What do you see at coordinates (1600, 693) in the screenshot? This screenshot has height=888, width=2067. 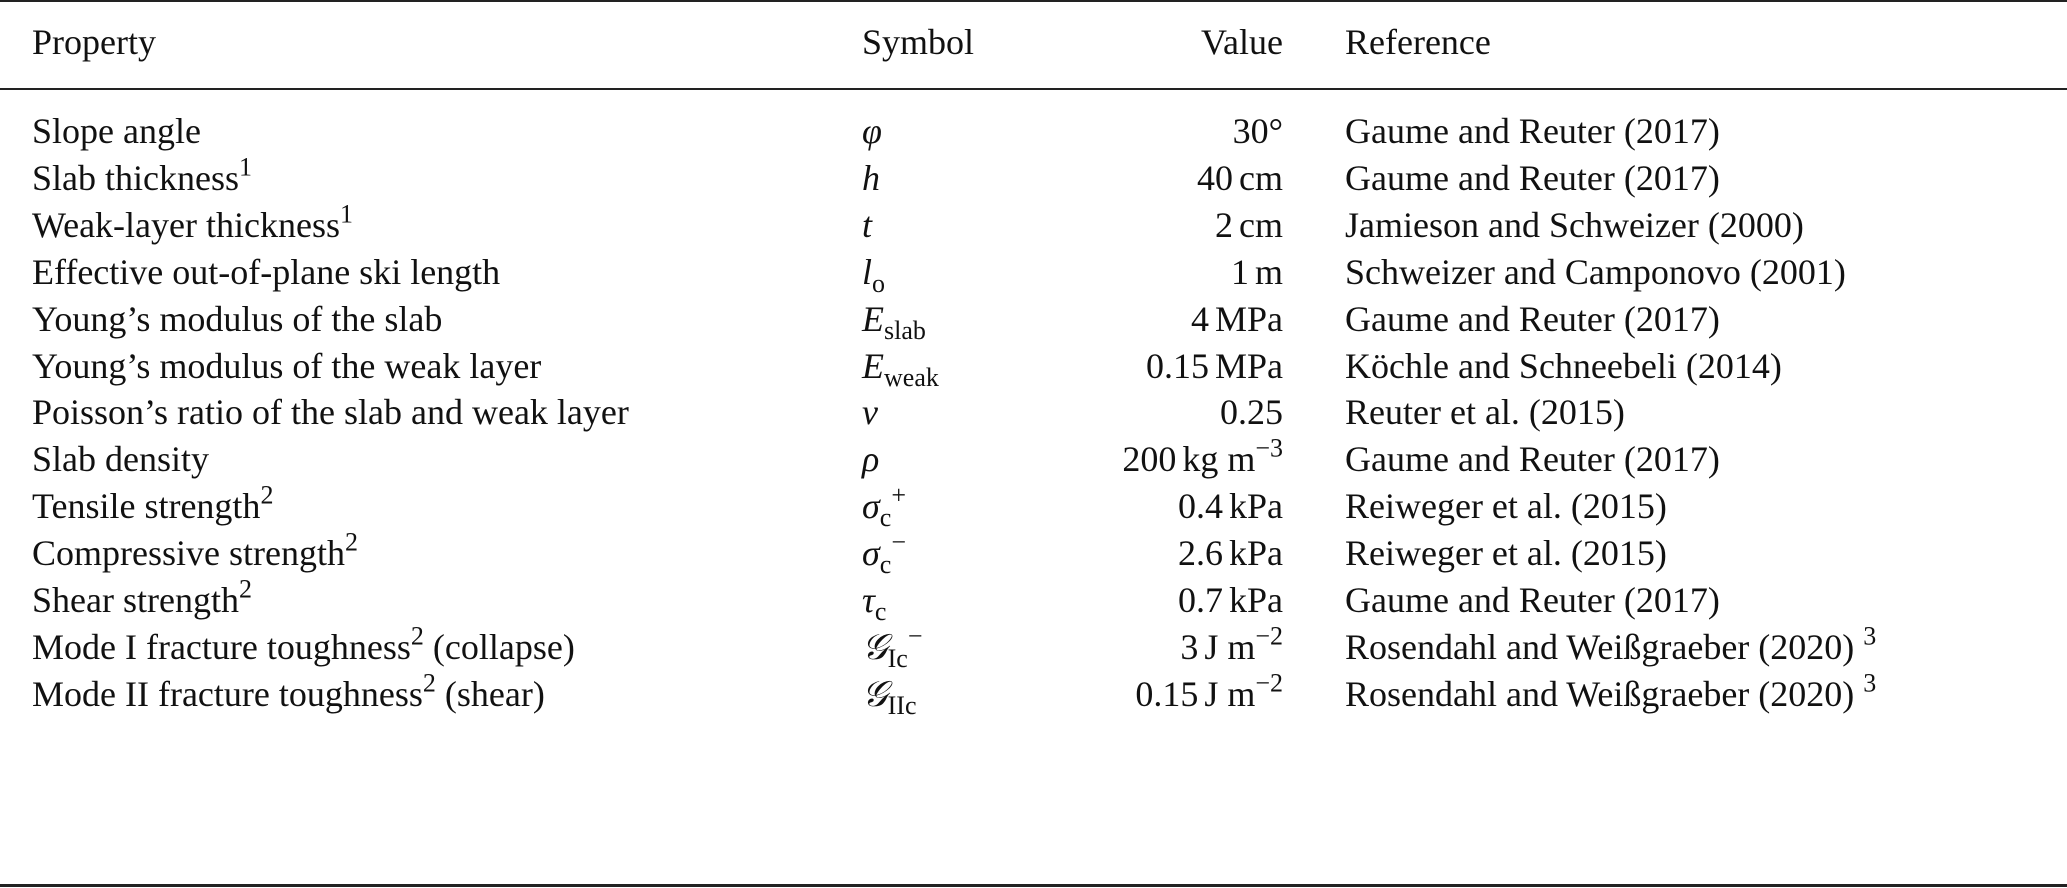 I see `reference: Rosendahl and Weißgraeber (2020)` at bounding box center [1600, 693].